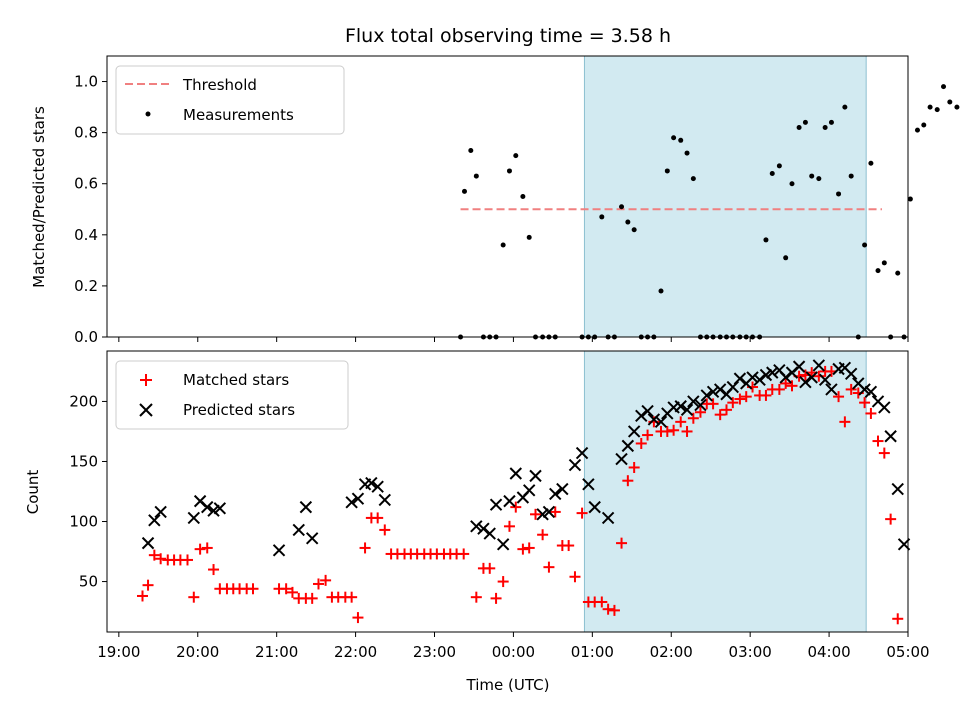  Describe the element at coordinates (86, 286) in the screenshot. I see `top-y-tick-label: 0.2` at that location.